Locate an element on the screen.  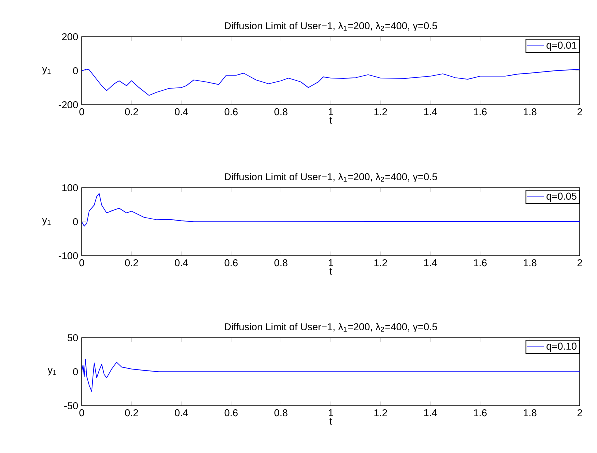
legend-label: q=0.01 is located at coordinates (561, 46).